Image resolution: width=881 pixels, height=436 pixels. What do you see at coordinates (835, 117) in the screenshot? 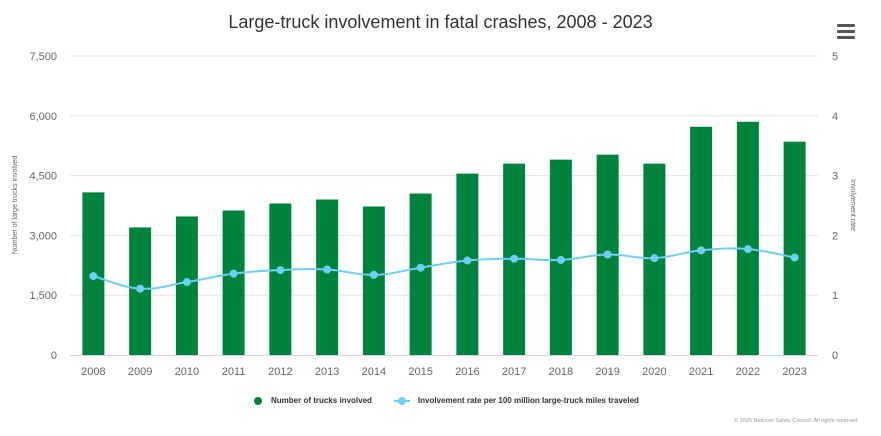
I see `y2-tick-label: 4` at bounding box center [835, 117].